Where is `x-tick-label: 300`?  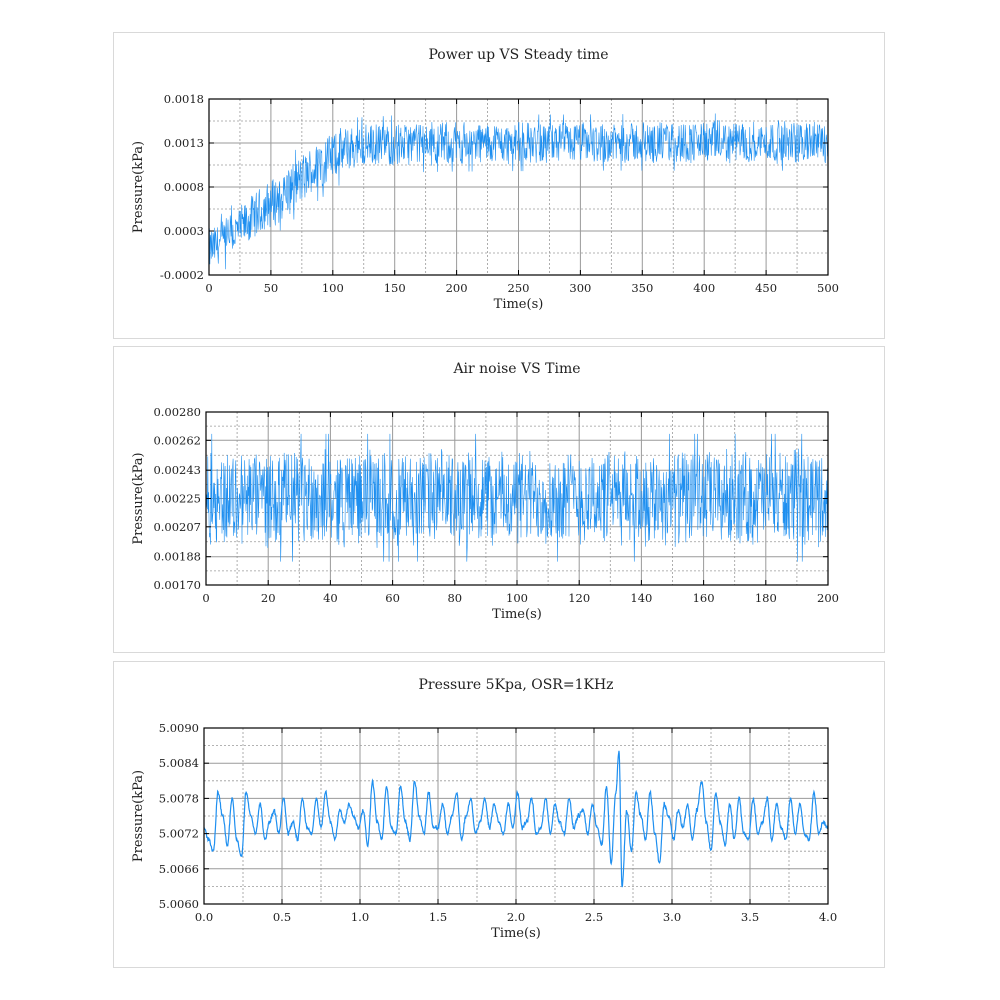 x-tick-label: 300 is located at coordinates (580, 288).